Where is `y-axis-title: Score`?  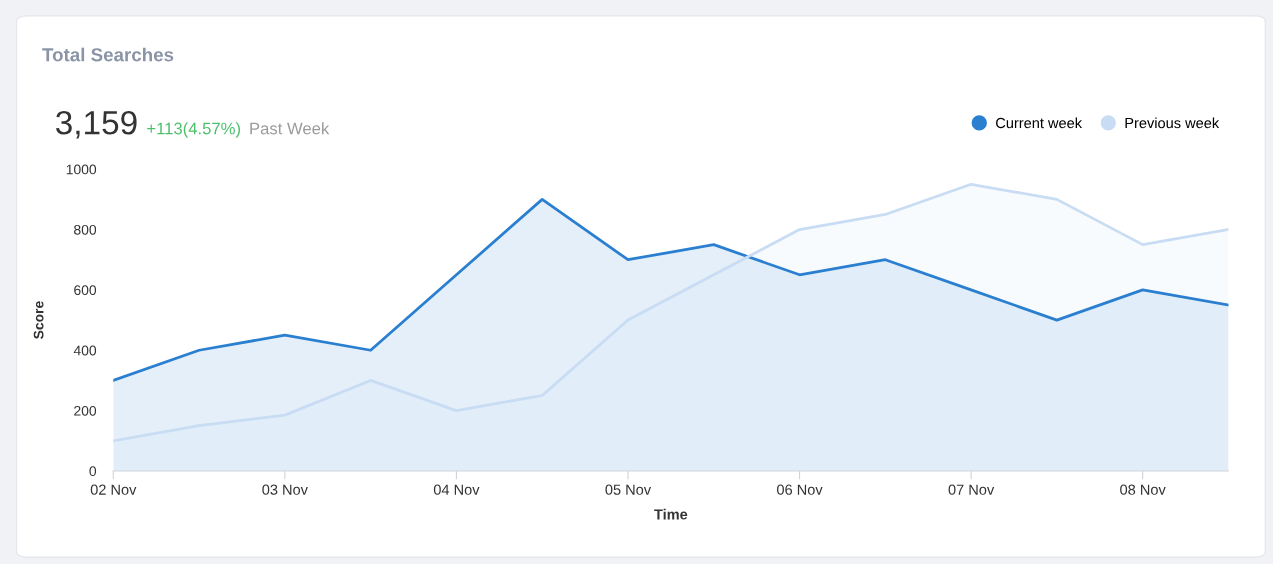 y-axis-title: Score is located at coordinates (38, 320).